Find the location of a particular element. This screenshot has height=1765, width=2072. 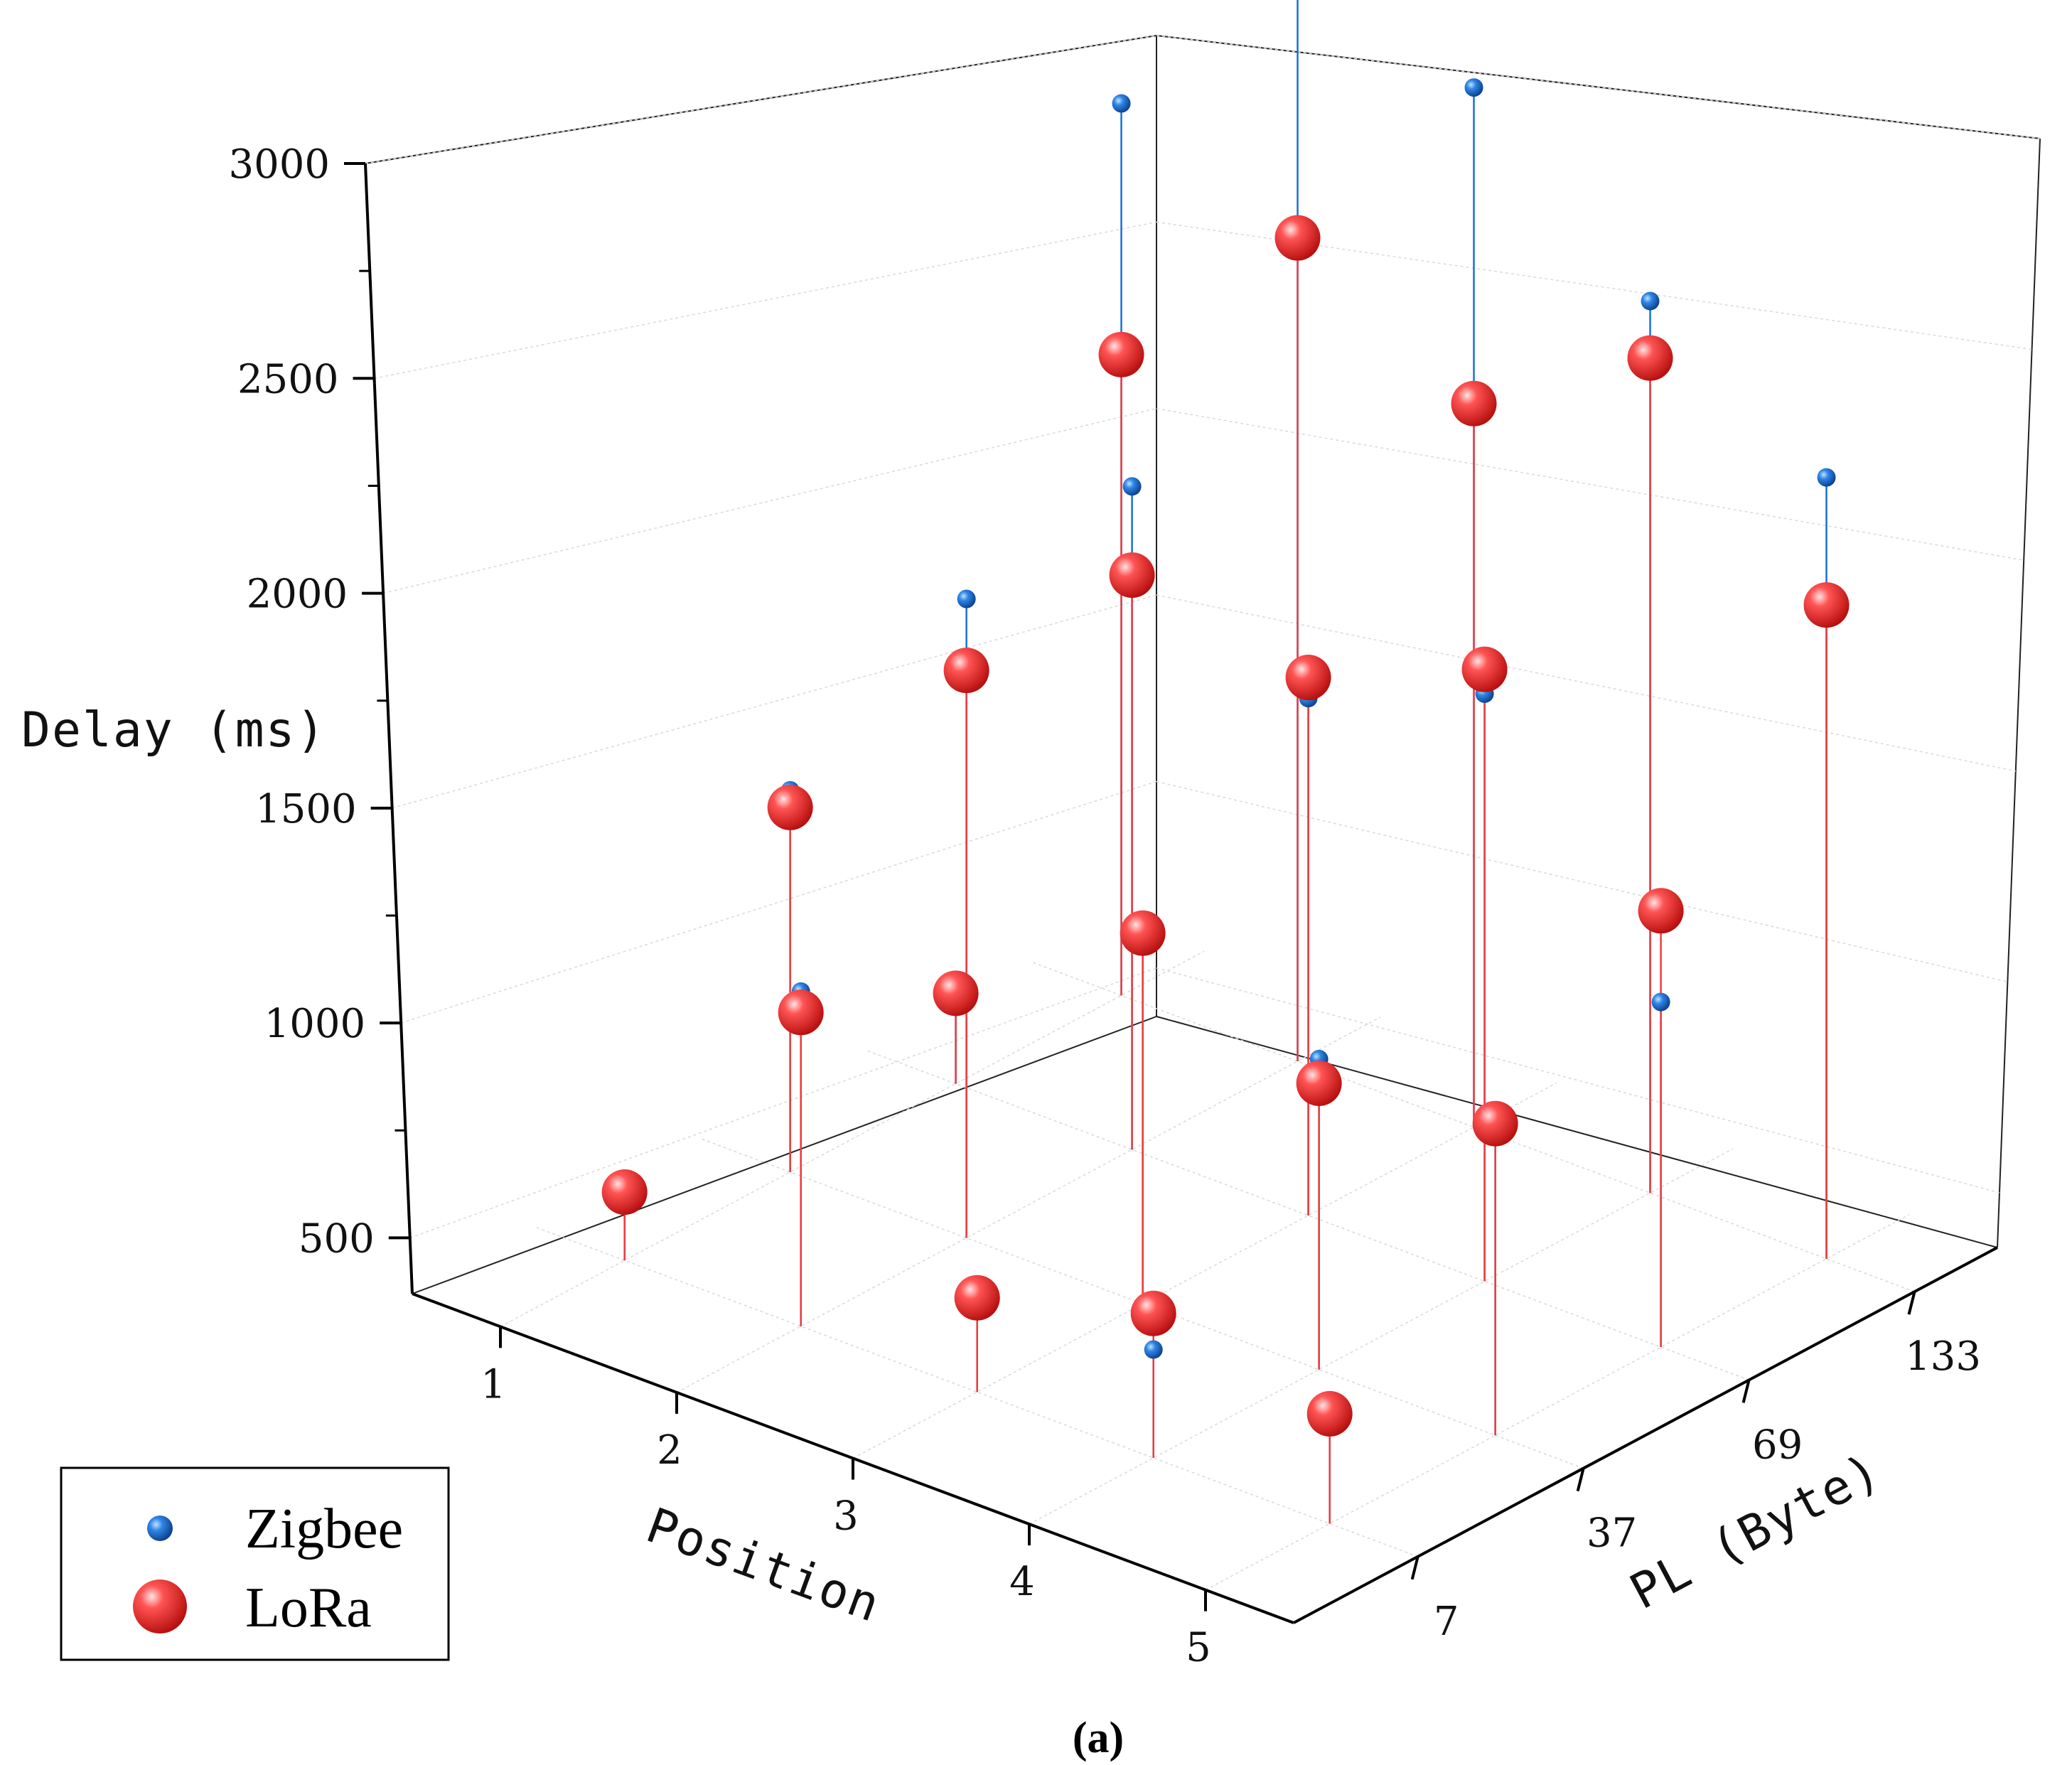

legend-zigbee-label: Zigbee is located at coordinates (324, 1529).